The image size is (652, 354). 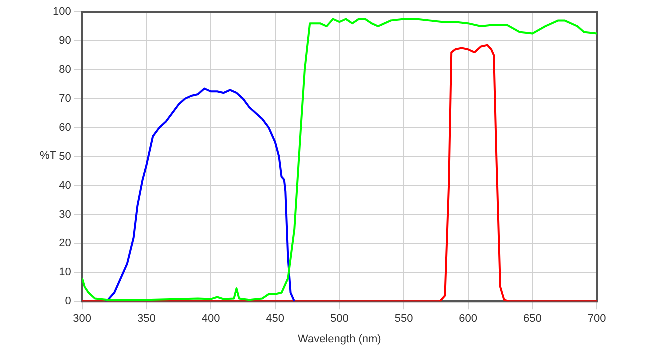 What do you see at coordinates (597, 319) in the screenshot?
I see `x-tick-label: 700` at bounding box center [597, 319].